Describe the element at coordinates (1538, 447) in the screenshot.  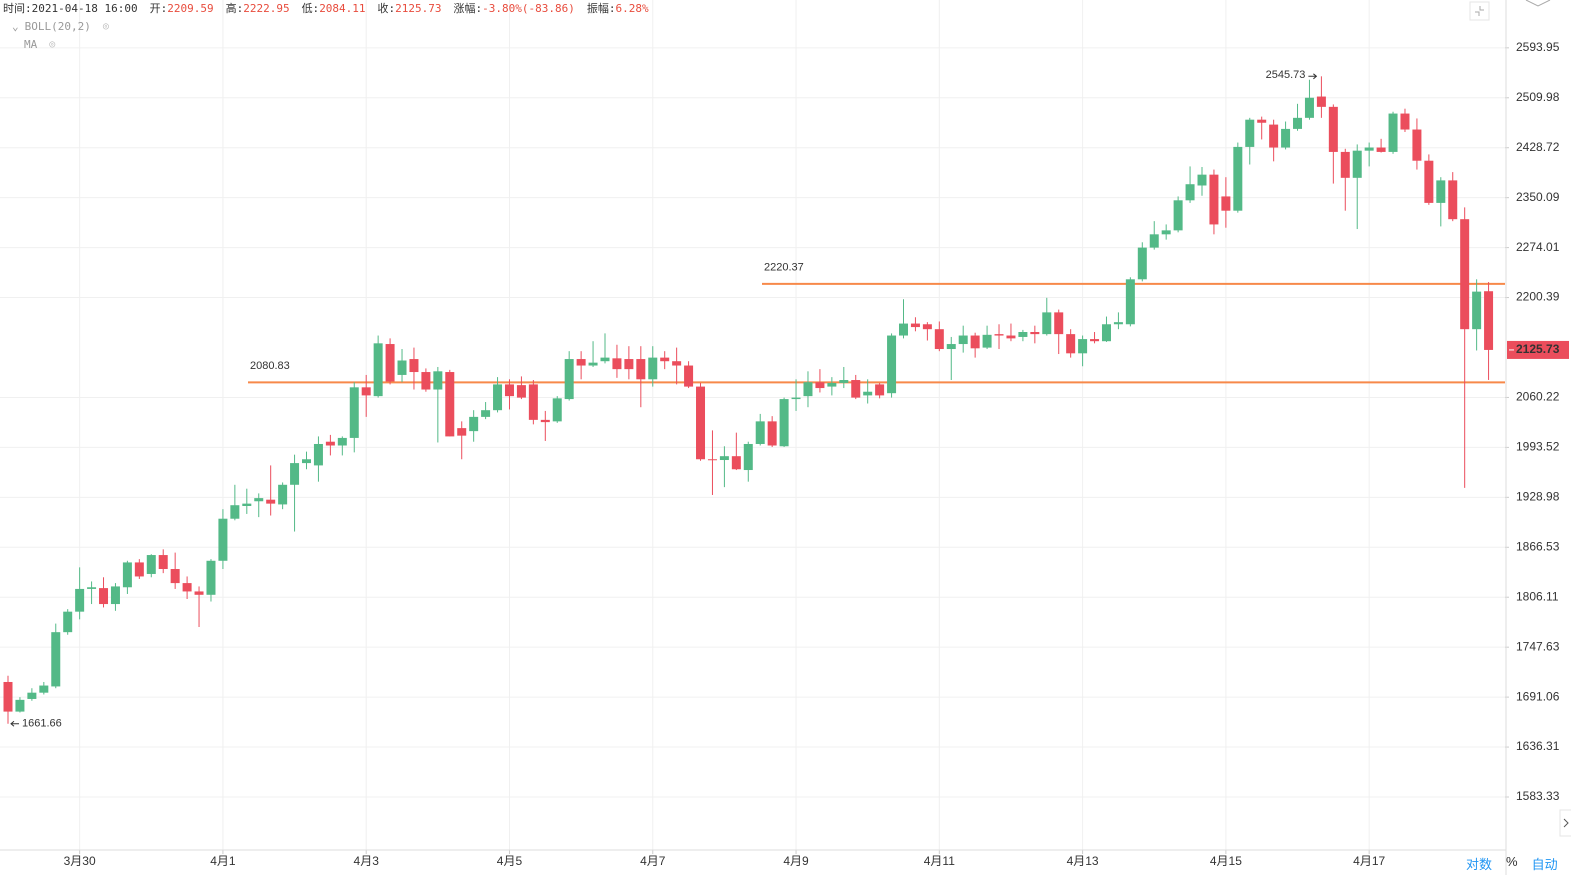
I see `y-tick-label: 1993.52` at that location.